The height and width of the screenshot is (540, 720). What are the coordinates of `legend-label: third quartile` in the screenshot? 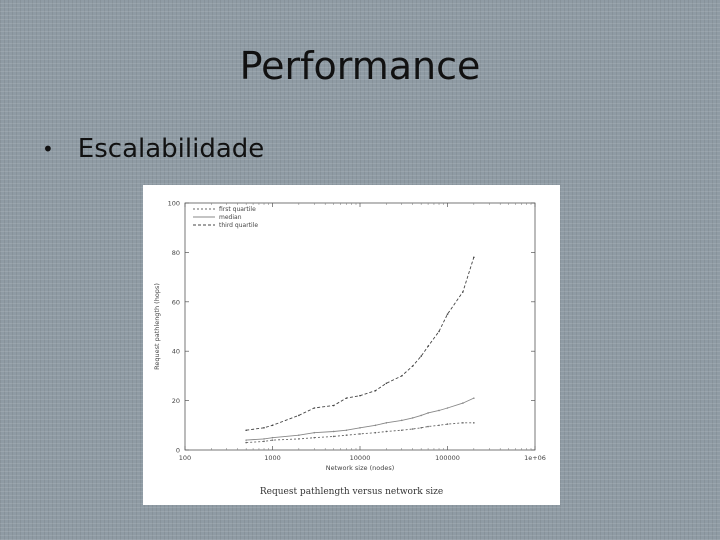 It's located at (238, 225).